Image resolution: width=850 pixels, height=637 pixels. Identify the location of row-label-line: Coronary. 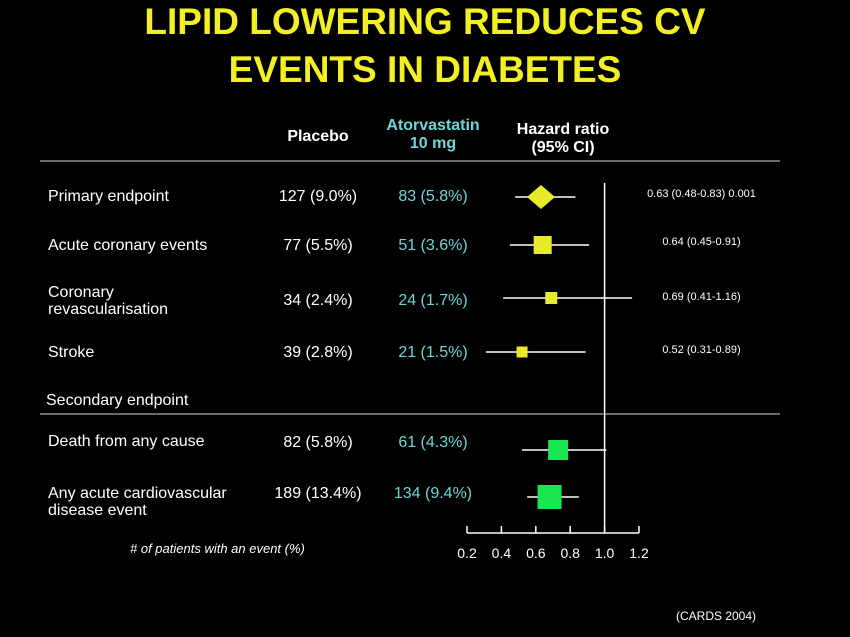
(81, 292).